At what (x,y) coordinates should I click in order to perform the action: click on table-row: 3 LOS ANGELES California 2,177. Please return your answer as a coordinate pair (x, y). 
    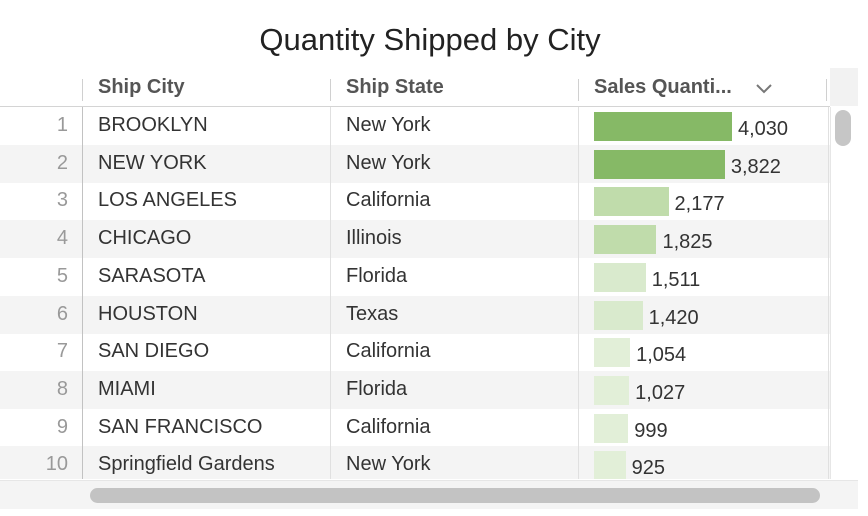
    Looking at the image, I should click on (415, 201).